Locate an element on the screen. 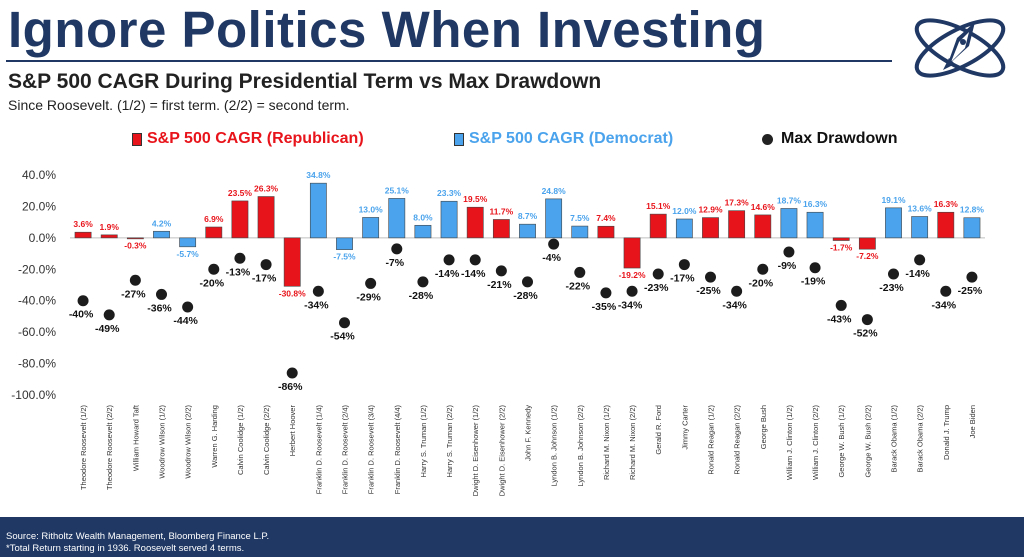 This screenshot has width=1024, height=557. cagr-data-label: -19.2% is located at coordinates (632, 275).